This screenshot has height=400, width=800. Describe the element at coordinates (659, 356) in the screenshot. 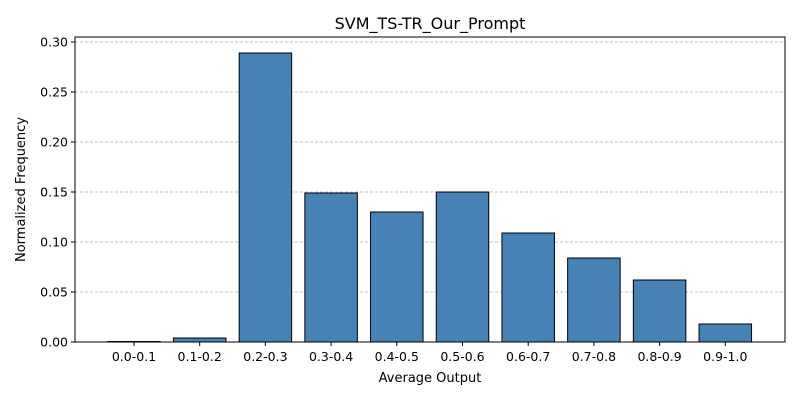

I see `x-tick-label: 0.8-0.9` at that location.